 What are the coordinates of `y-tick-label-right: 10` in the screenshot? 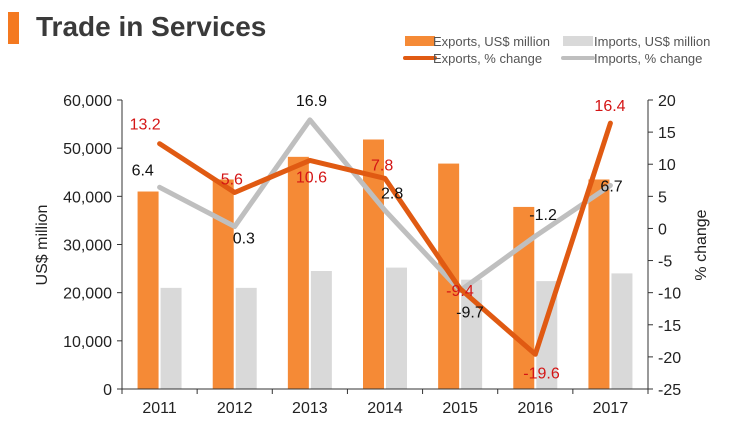 It's located at (667, 165).